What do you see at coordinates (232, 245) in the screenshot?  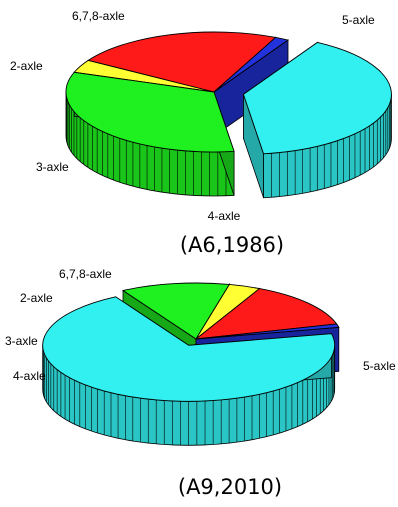 I see `chart-title: (A6,1986)` at bounding box center [232, 245].